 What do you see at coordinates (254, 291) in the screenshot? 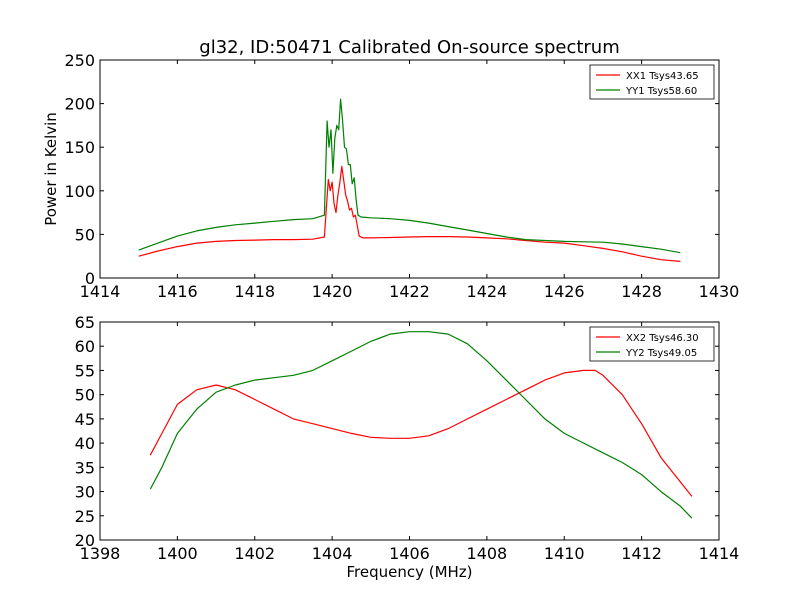
I see `panel-1-x-tick-label: 1418` at bounding box center [254, 291].